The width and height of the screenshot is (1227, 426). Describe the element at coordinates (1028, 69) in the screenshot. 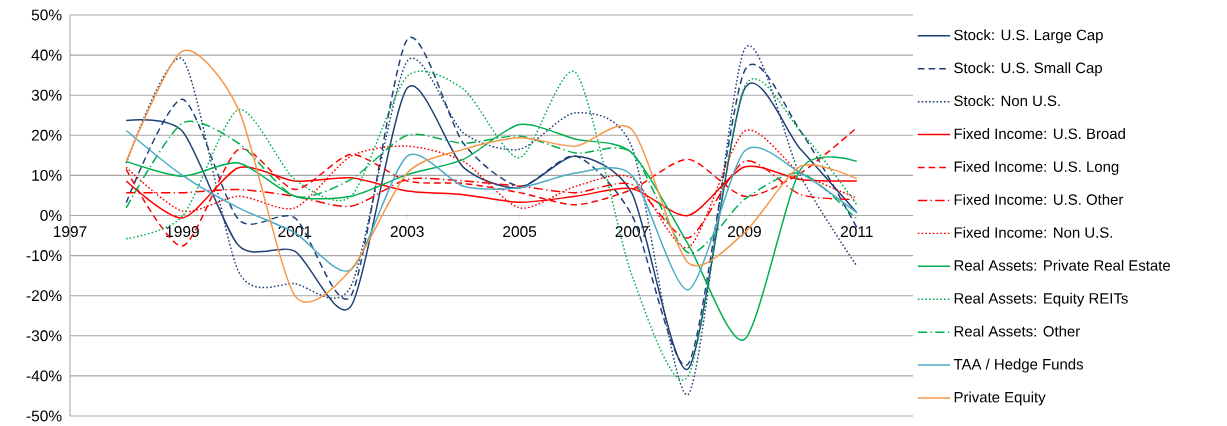

I see `legend-label: Stock: U.S. Small Cap` at that location.